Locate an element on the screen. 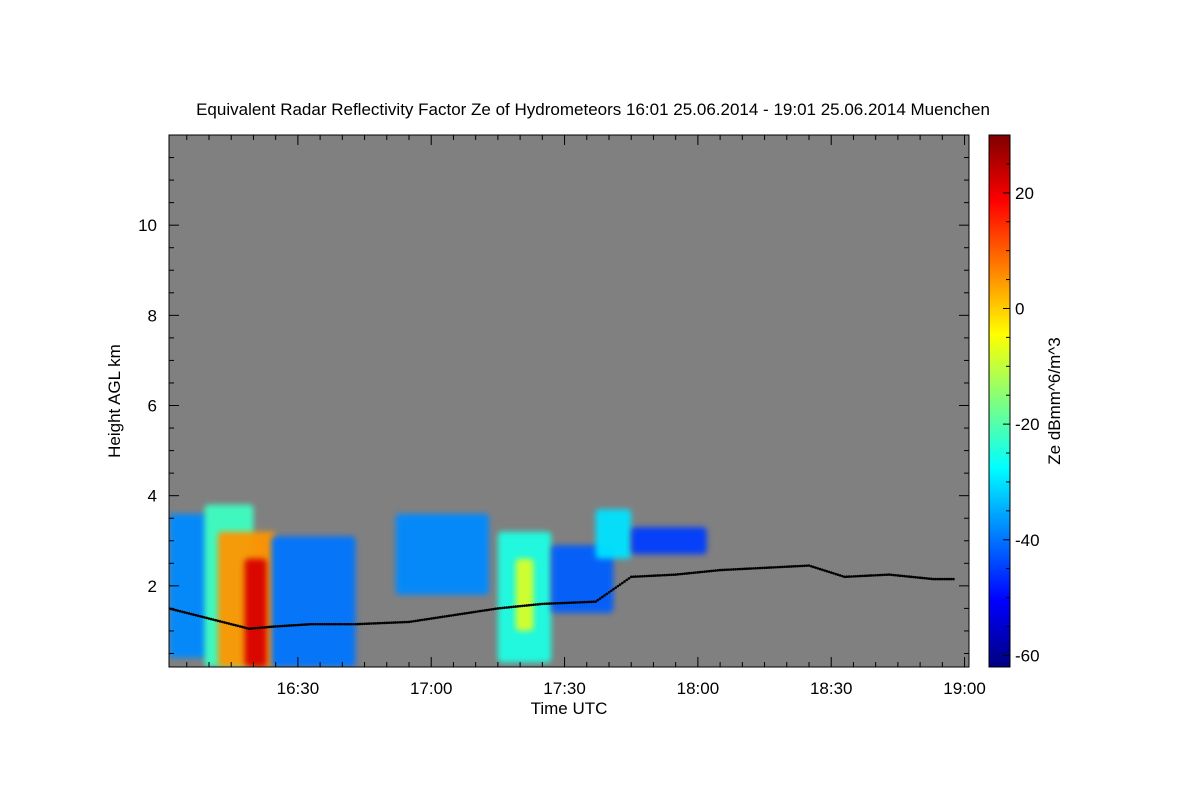 This screenshot has height=800, width=1200. colorbar-axis: 20 0 -20 -40 -60 is located at coordinates (1021, 399).